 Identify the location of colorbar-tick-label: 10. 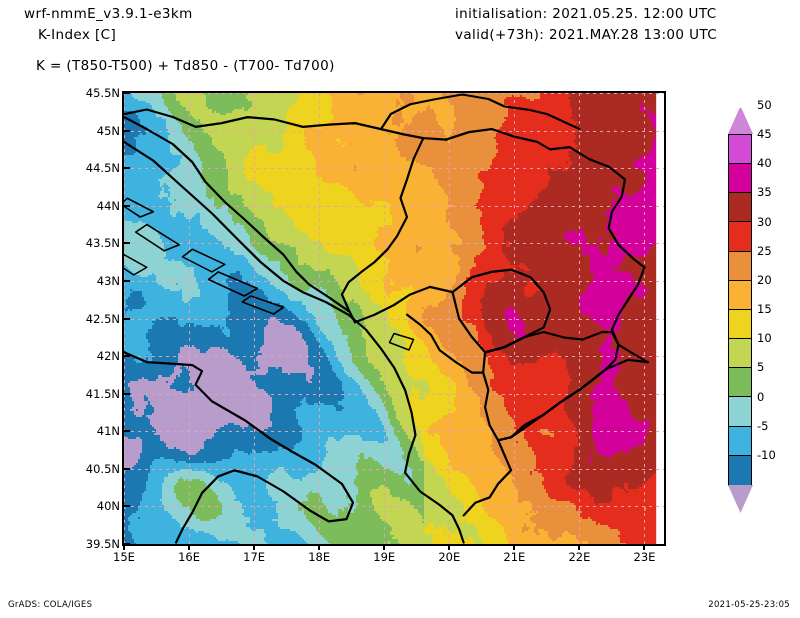
(764, 338).